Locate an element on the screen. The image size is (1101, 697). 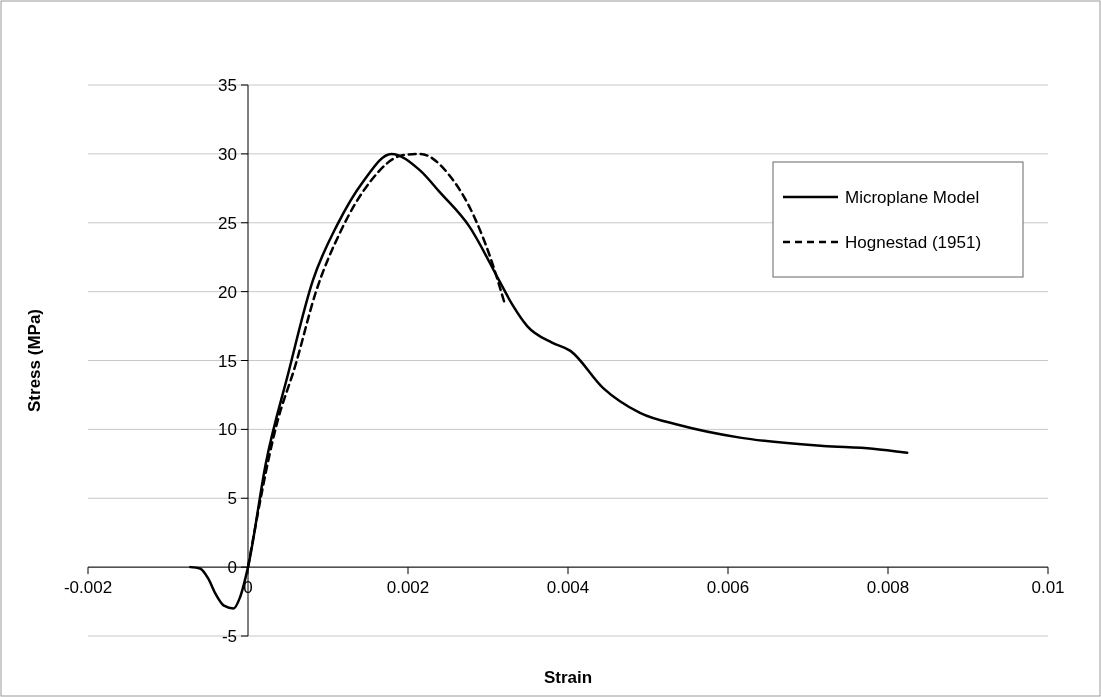
x-tick-label: 0.008 is located at coordinates (888, 588).